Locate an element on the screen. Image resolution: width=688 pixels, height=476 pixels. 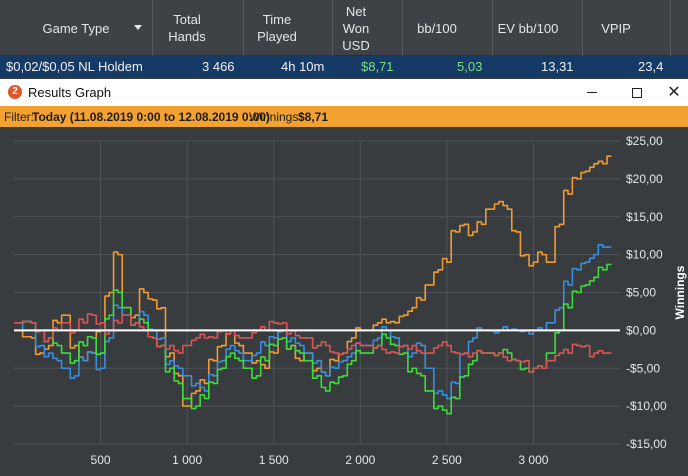
minimize-icon is located at coordinates (592, 92).